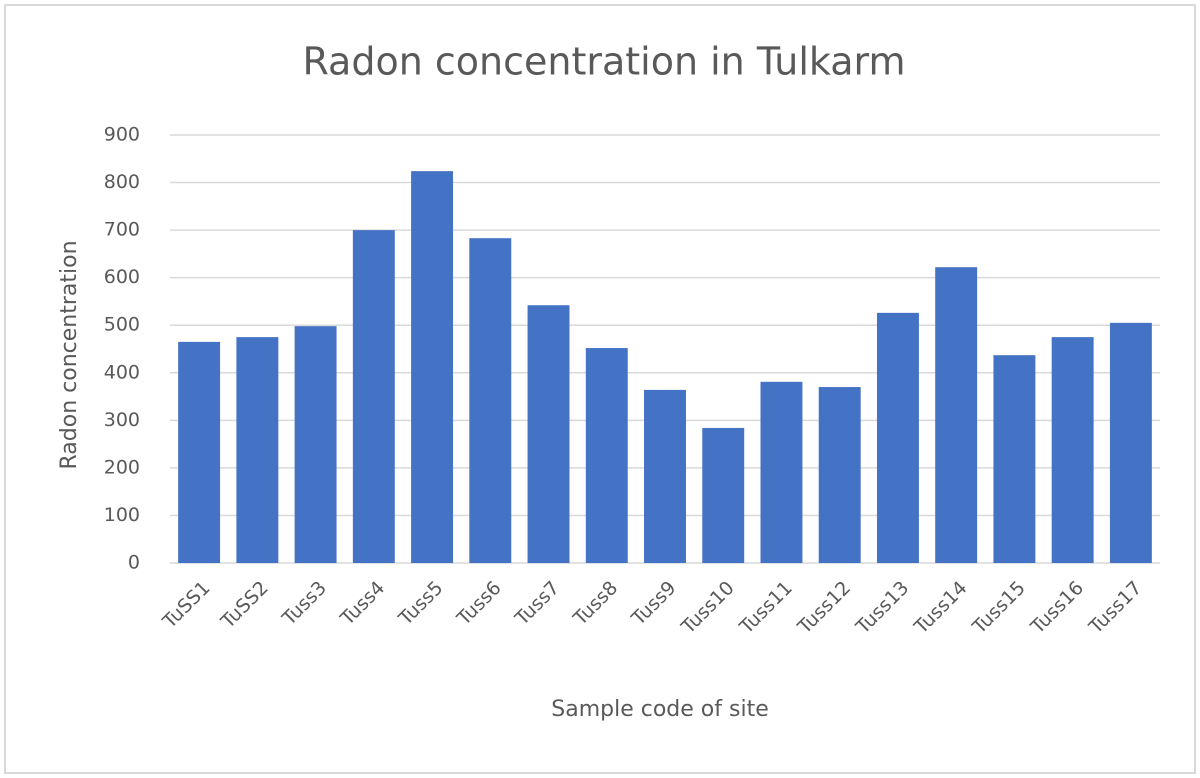 This screenshot has height=778, width=1200. I want to click on y-tick-label: 200, so click(122, 467).